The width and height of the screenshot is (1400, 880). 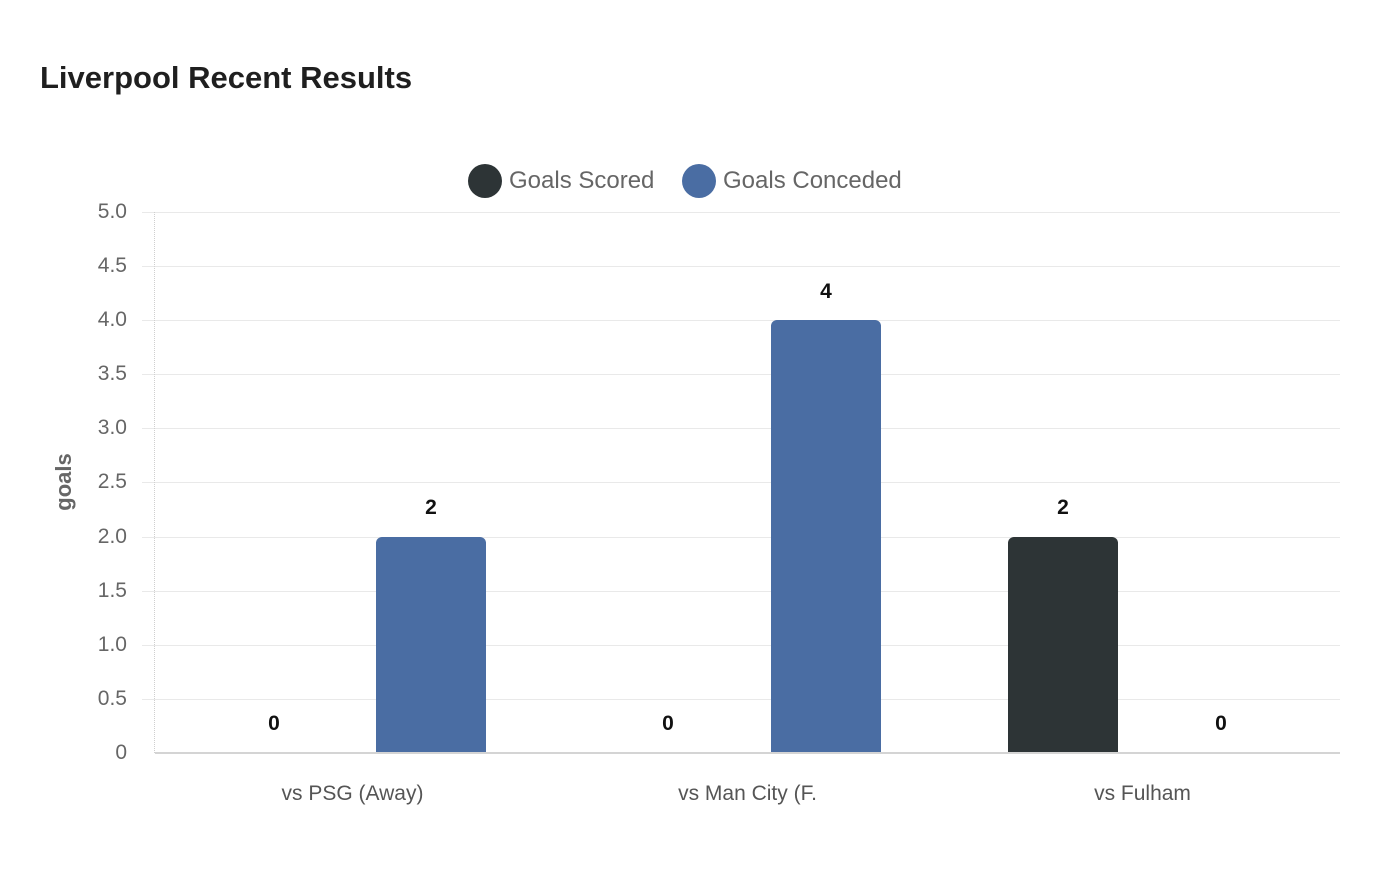 I want to click on y-tick-label: 1.0, so click(x=112, y=644).